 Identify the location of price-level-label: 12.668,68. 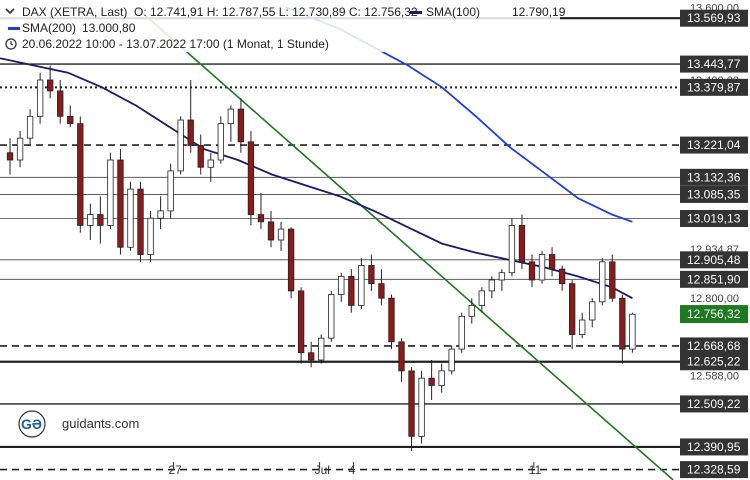
(714, 346).